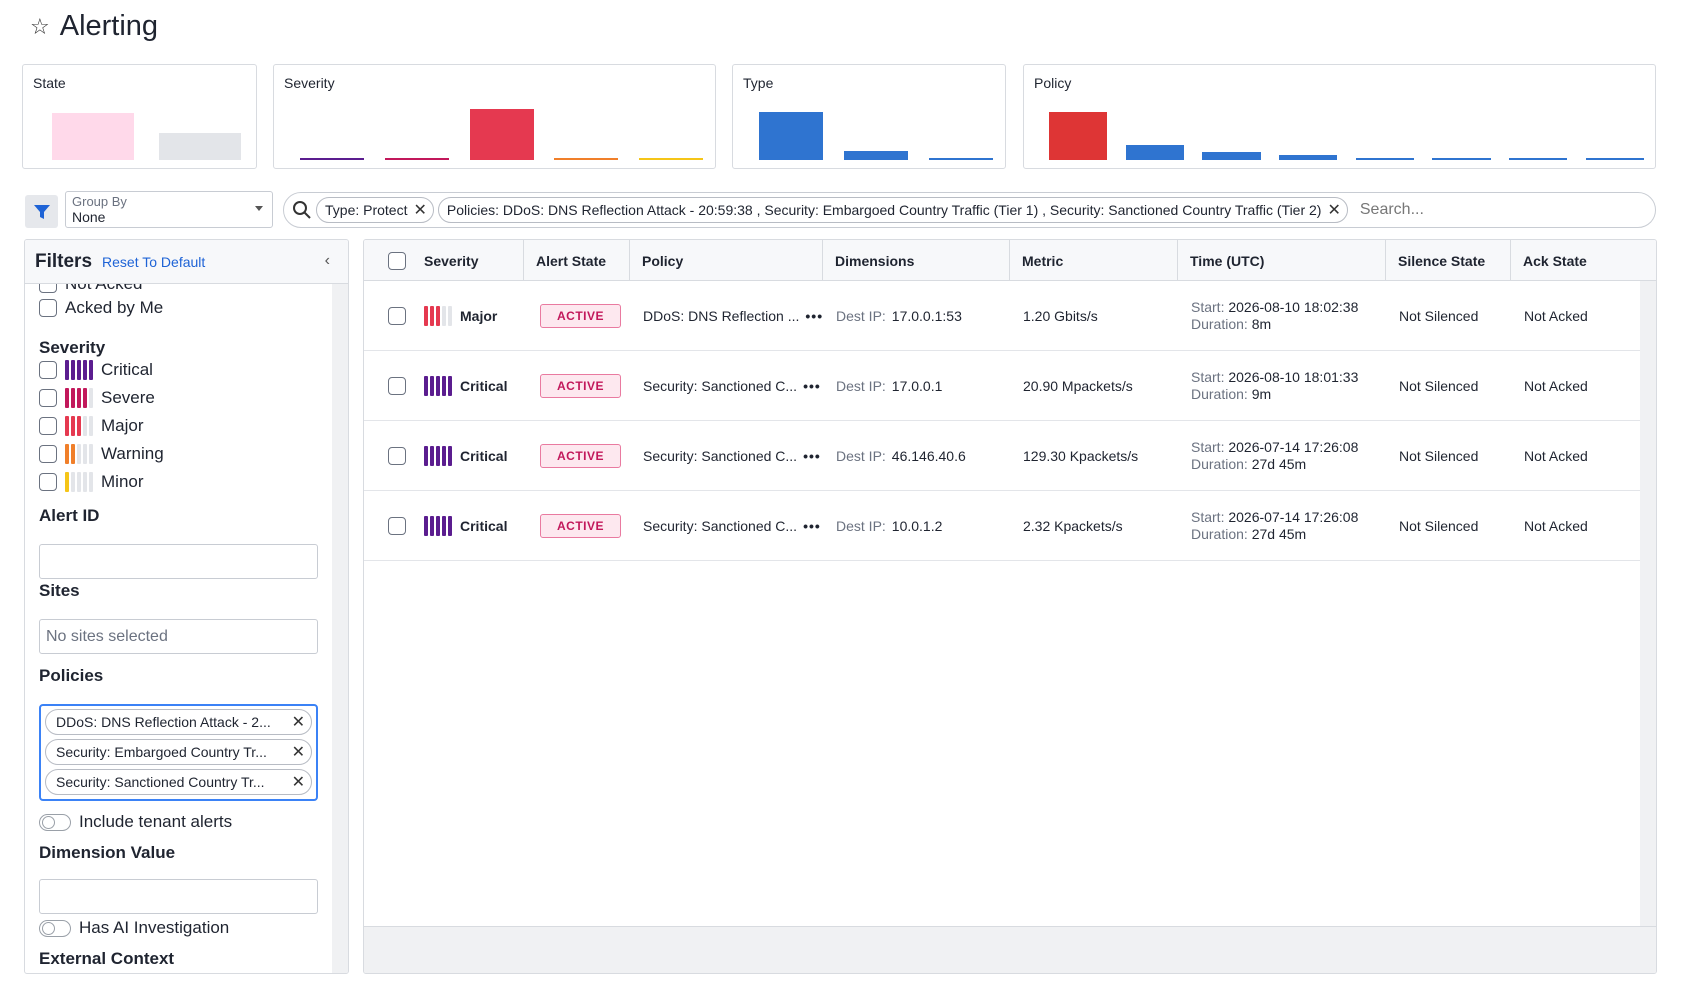 The image size is (1682, 1003). Describe the element at coordinates (869, 116) in the screenshot. I see `type-summary-card: Type` at that location.